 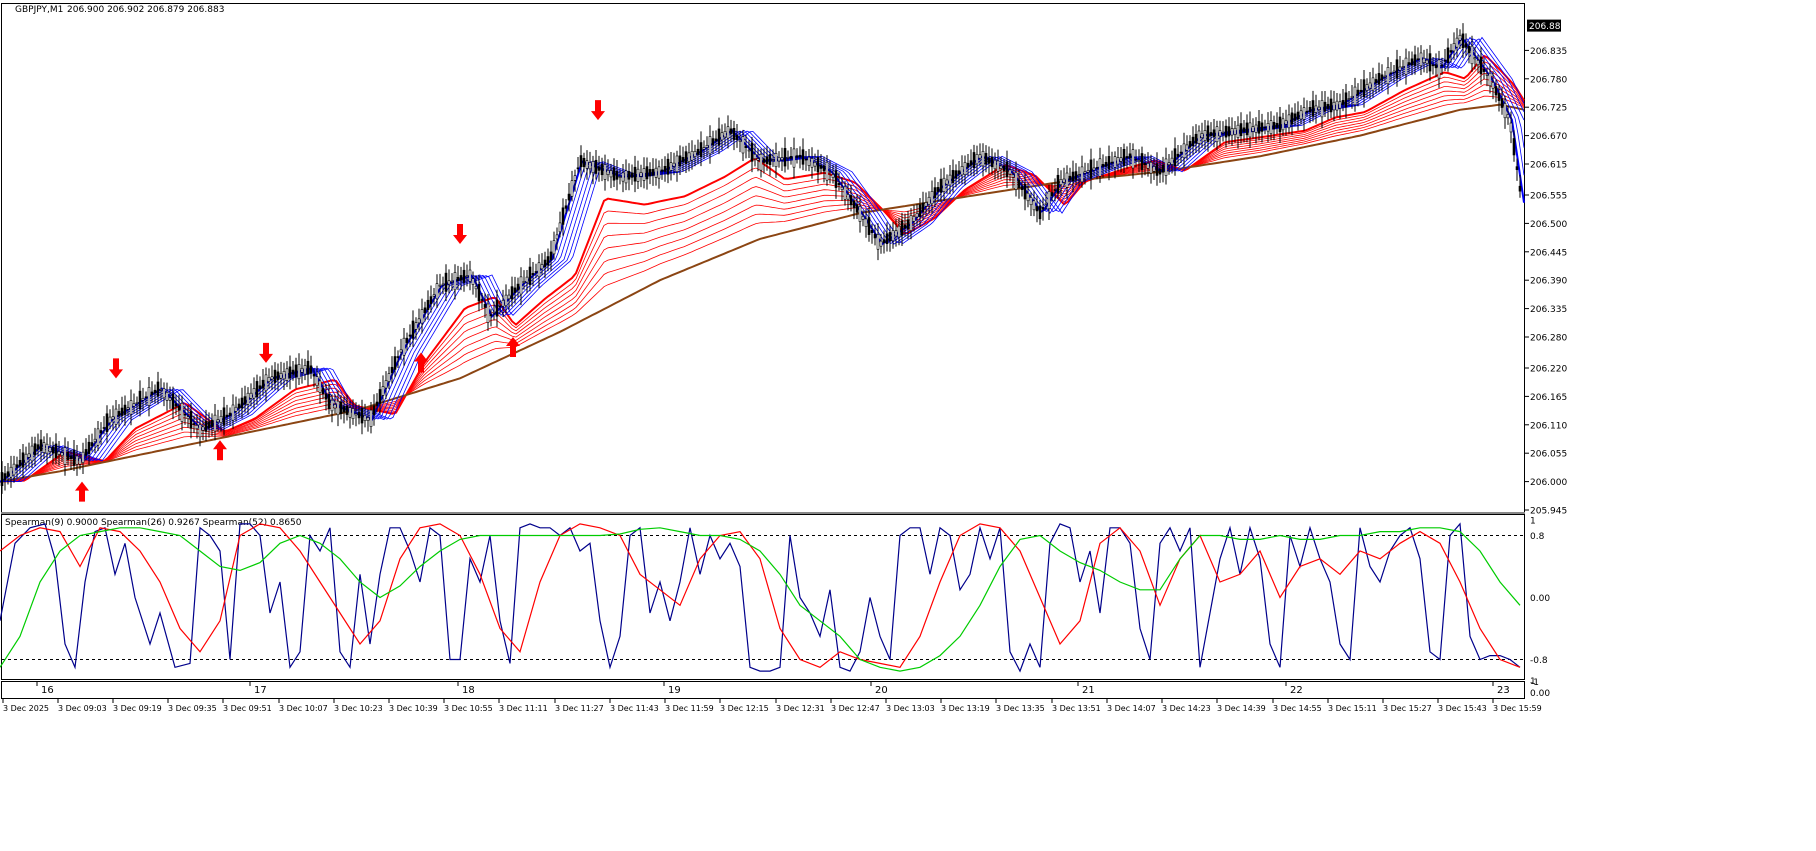 I want to click on time-label: 3 Dec 09:51, so click(x=247, y=708).